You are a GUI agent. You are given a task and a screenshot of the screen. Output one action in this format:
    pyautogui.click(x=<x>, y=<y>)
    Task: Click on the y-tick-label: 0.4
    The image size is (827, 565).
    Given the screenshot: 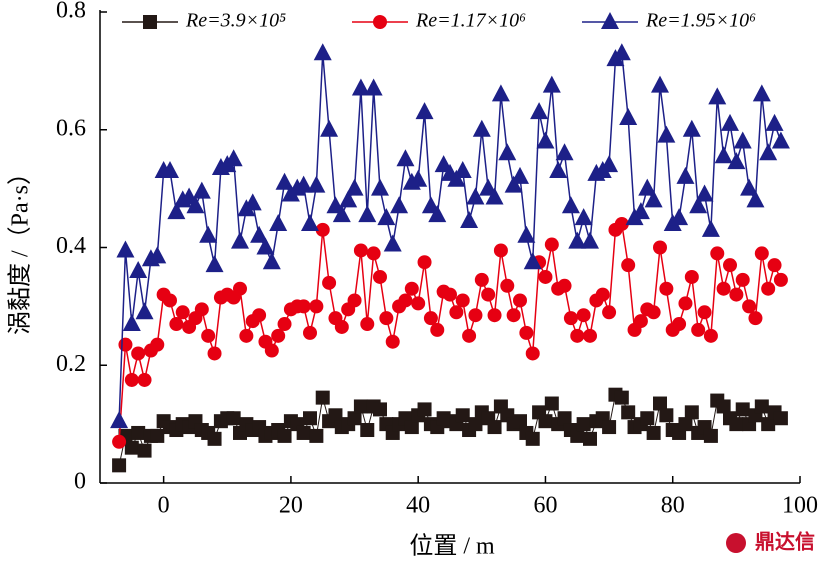 What is the action you would take?
    pyautogui.click(x=71, y=246)
    